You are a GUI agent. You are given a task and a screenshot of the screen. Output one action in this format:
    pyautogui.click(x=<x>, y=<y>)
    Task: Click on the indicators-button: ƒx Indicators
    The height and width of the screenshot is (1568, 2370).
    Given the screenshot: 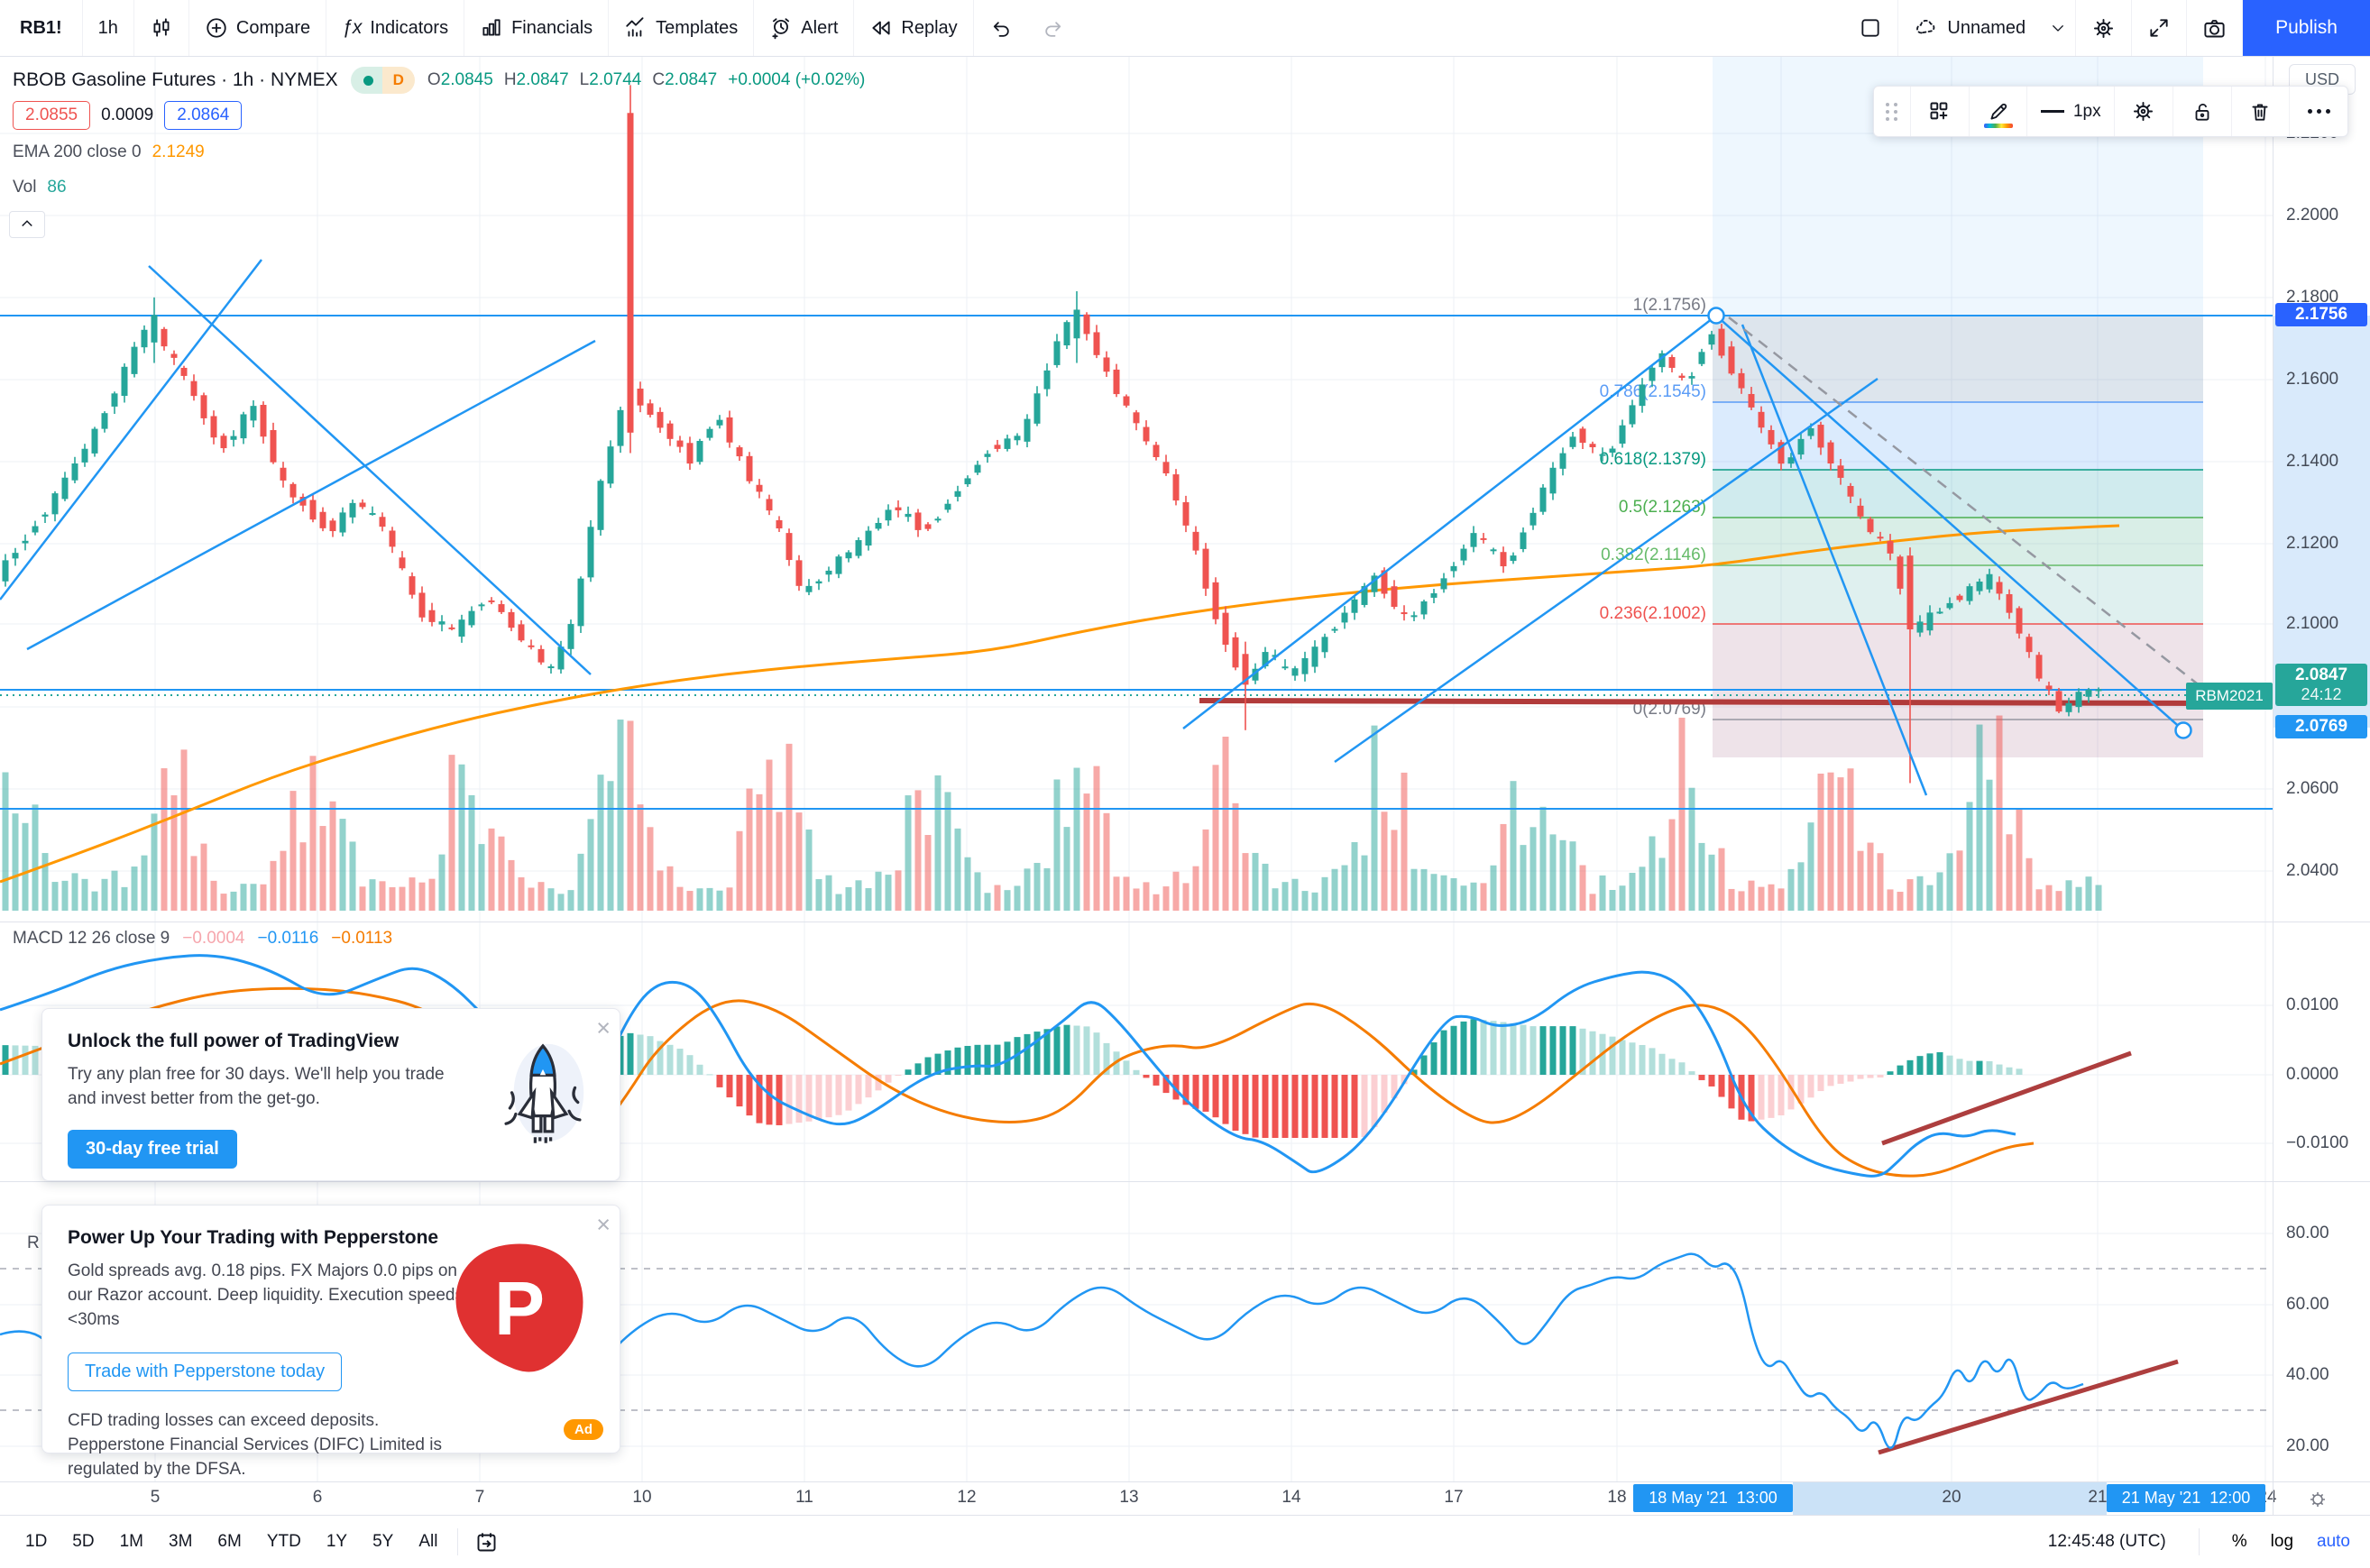 What is the action you would take?
    pyautogui.click(x=395, y=28)
    